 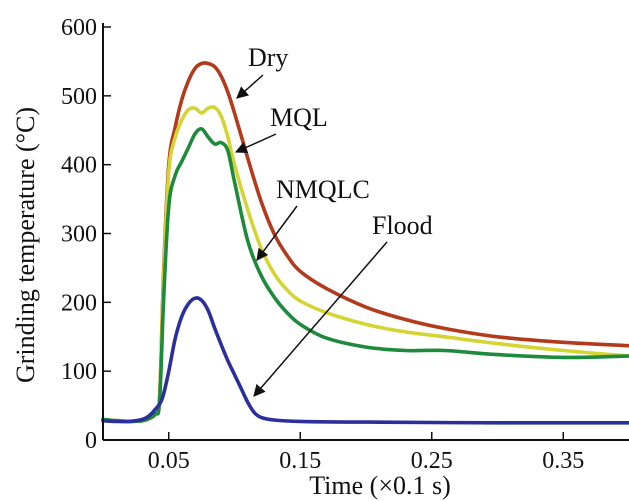 What do you see at coordinates (79, 166) in the screenshot?
I see `y-tick-label: 400` at bounding box center [79, 166].